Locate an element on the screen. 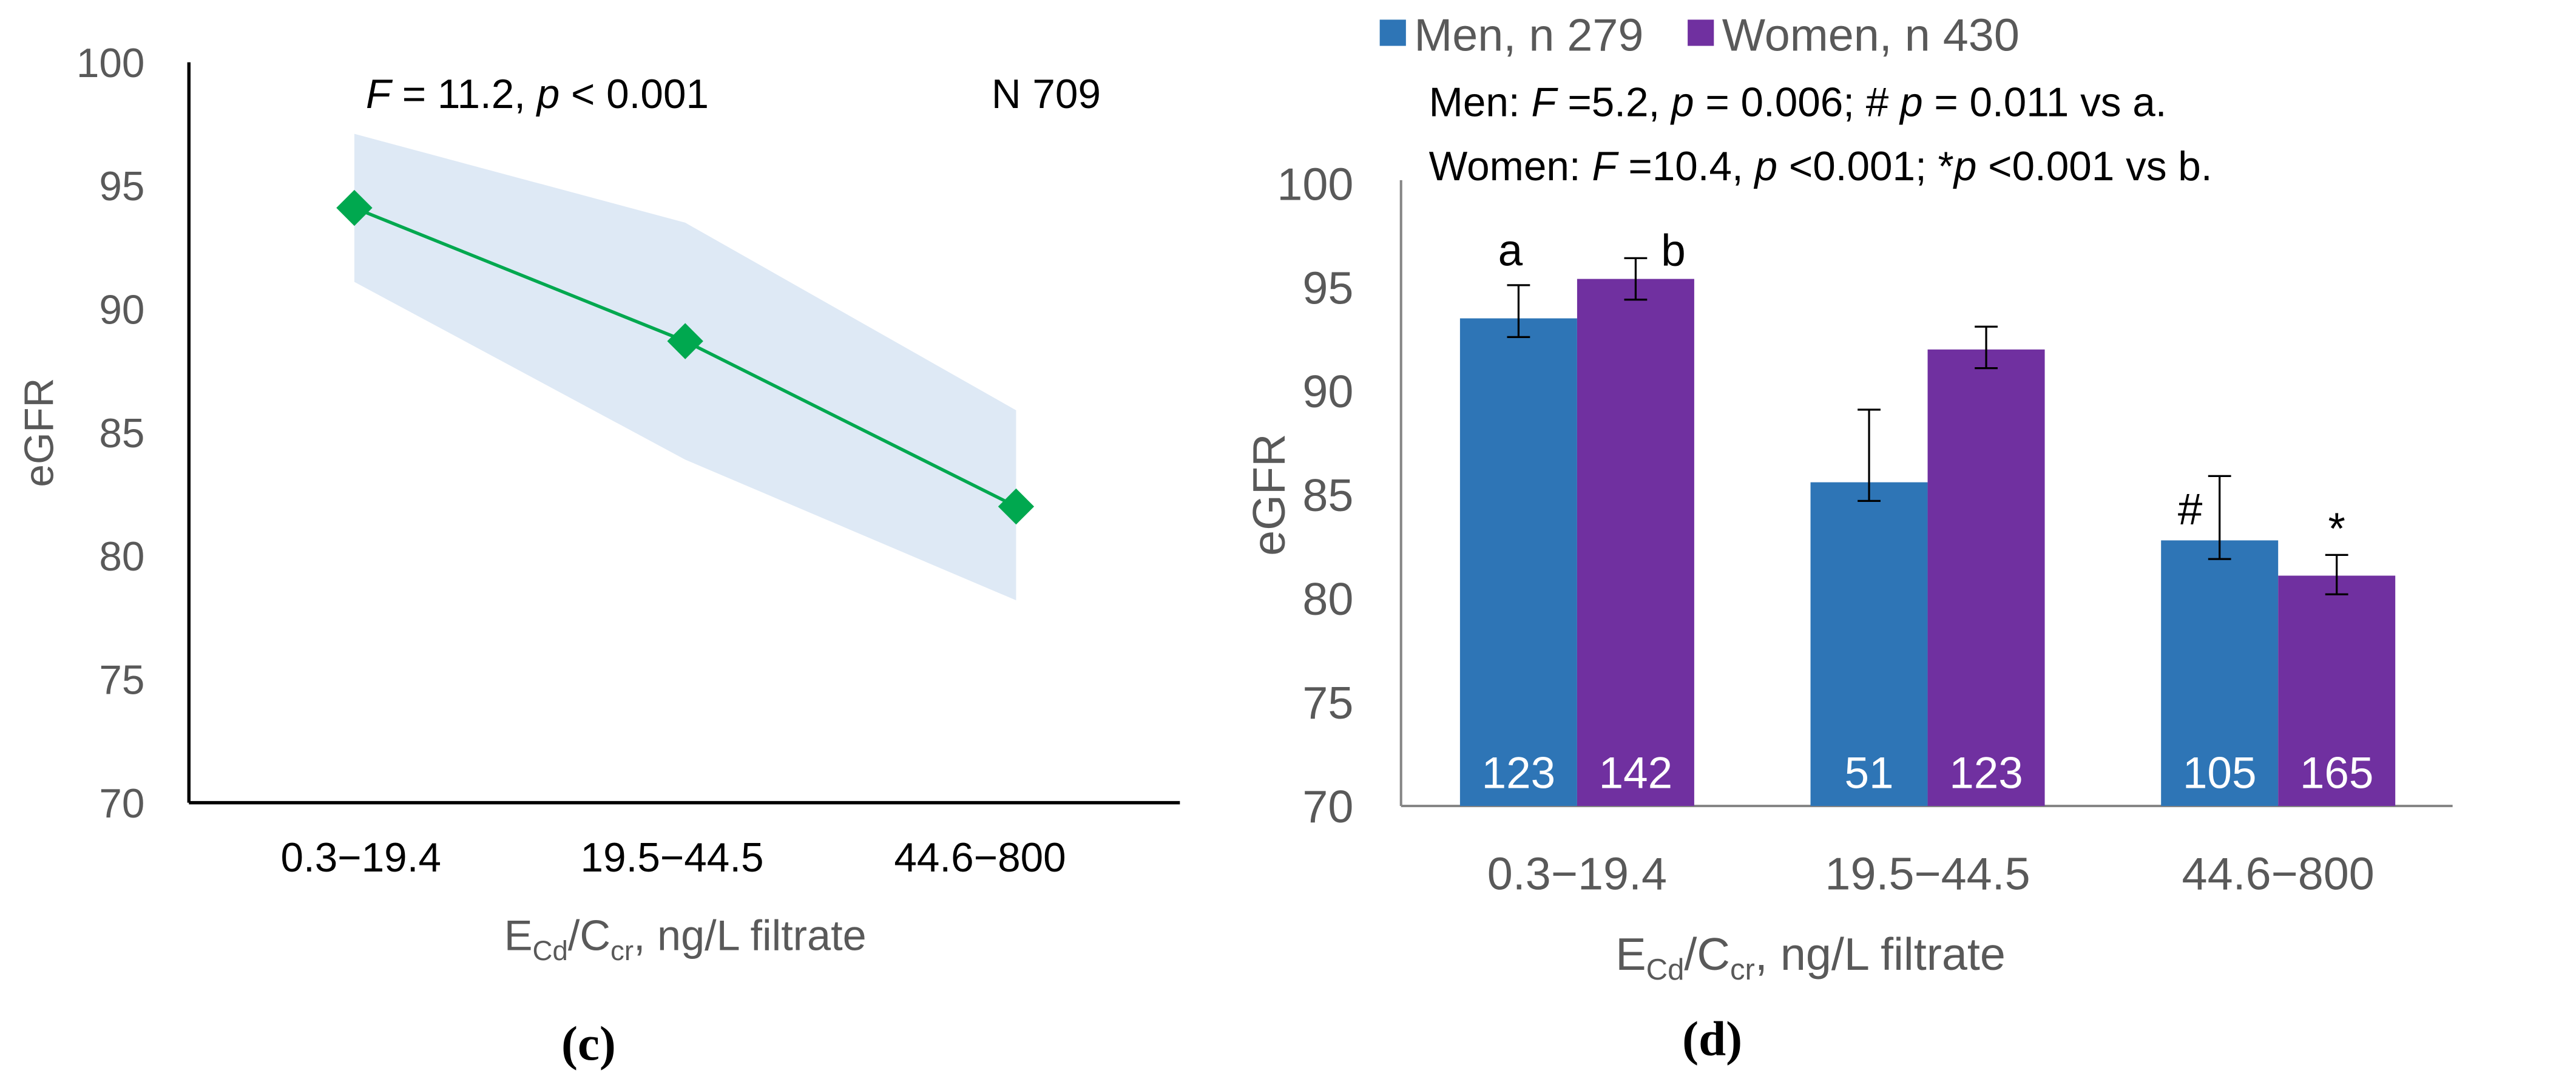 The height and width of the screenshot is (1073, 2576). panel-label-c: (c) is located at coordinates (588, 1043).